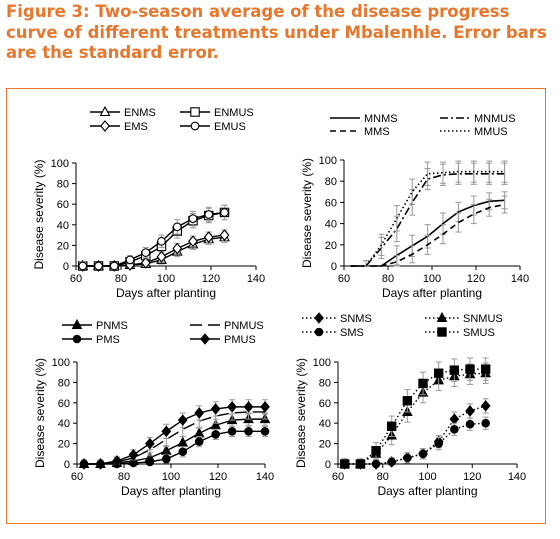 The height and width of the screenshot is (539, 560). Describe the element at coordinates (360, 132) in the screenshot. I see `legend-item-mms: MMS` at that location.